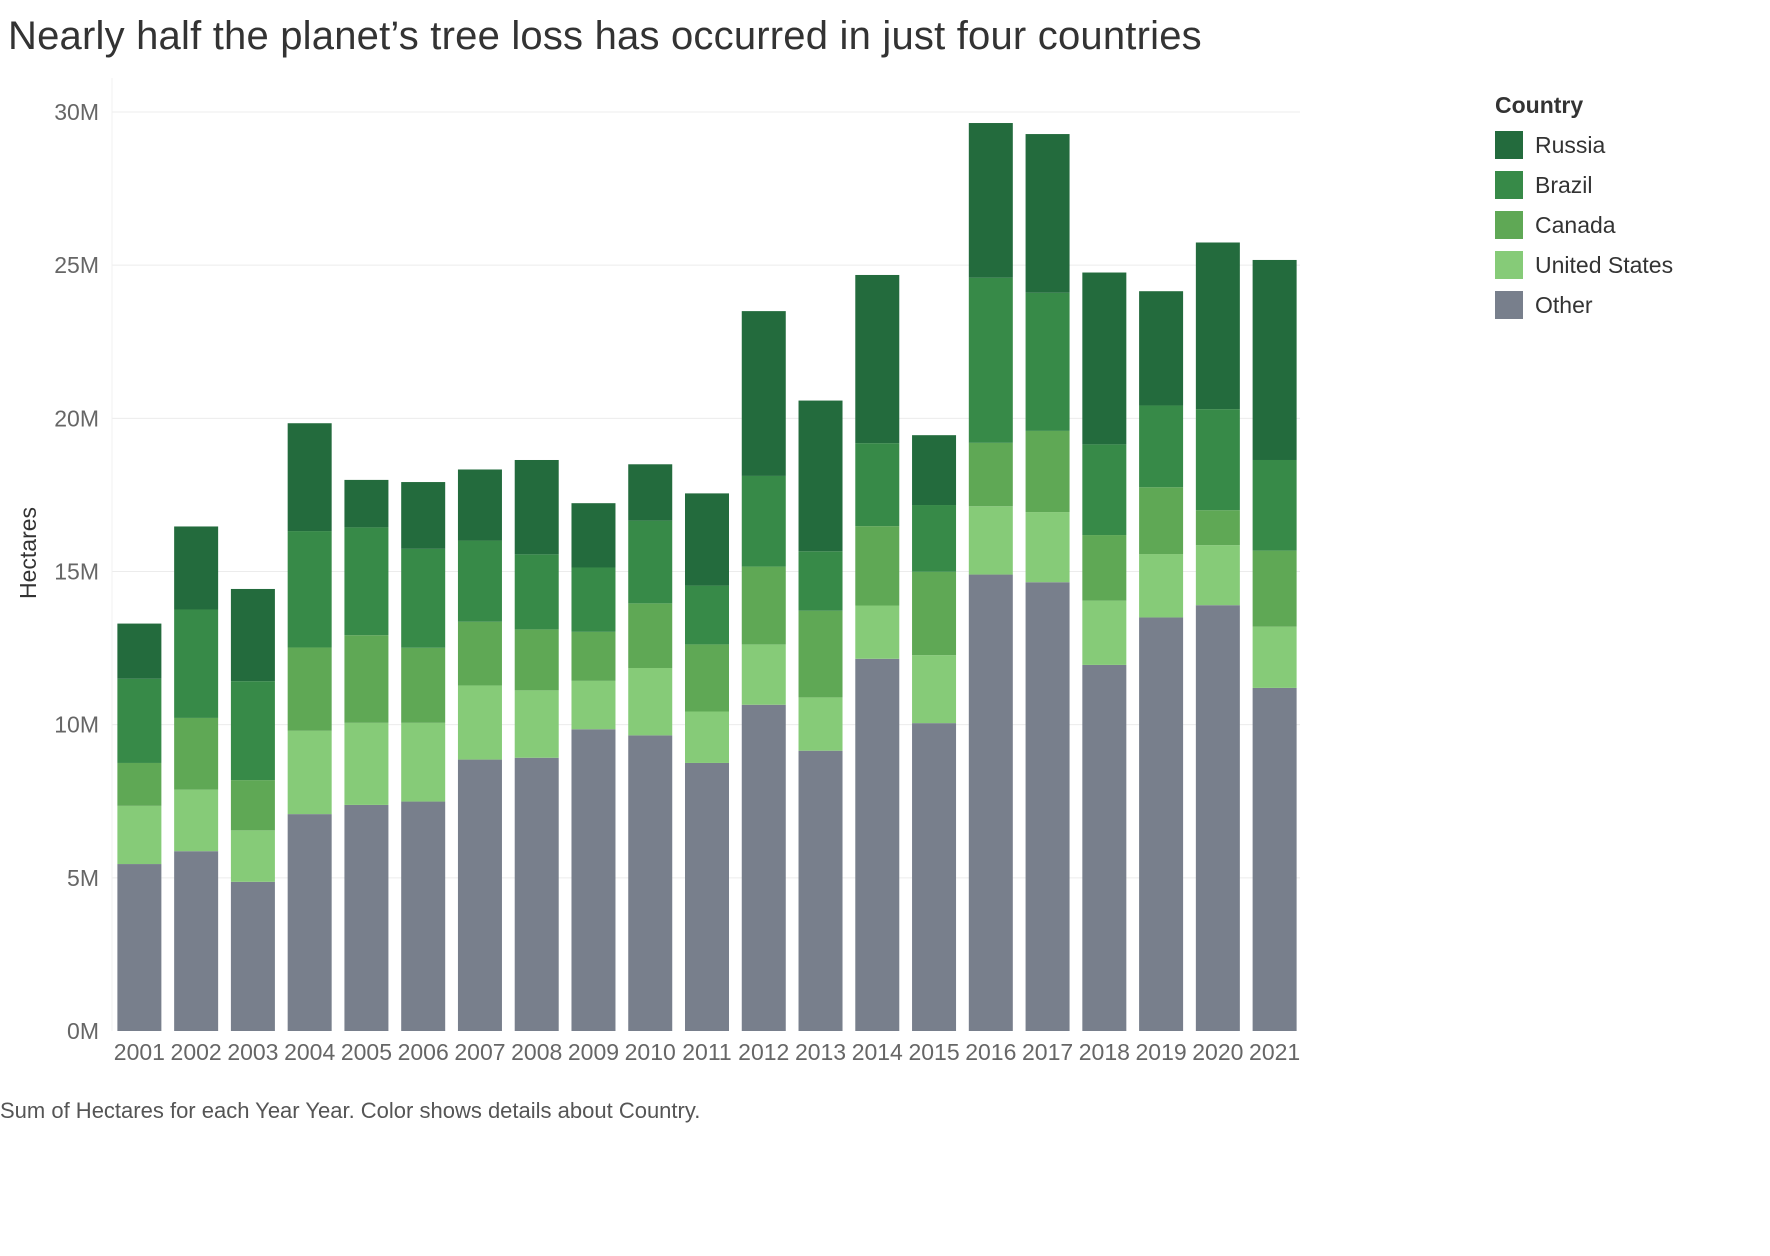  I want to click on legend-item: Russia, so click(1584, 145).